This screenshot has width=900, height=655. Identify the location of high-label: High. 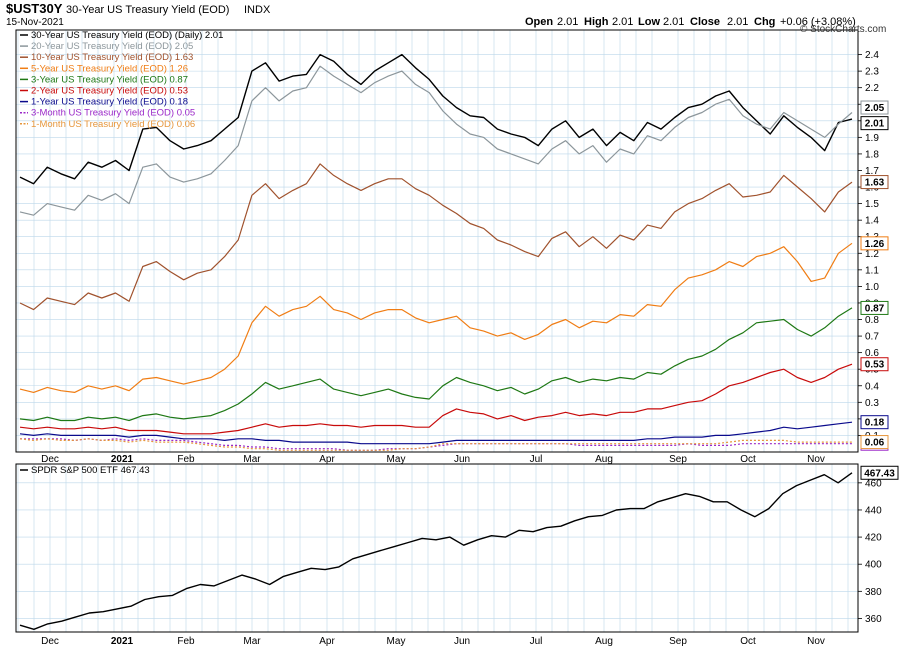
(596, 22).